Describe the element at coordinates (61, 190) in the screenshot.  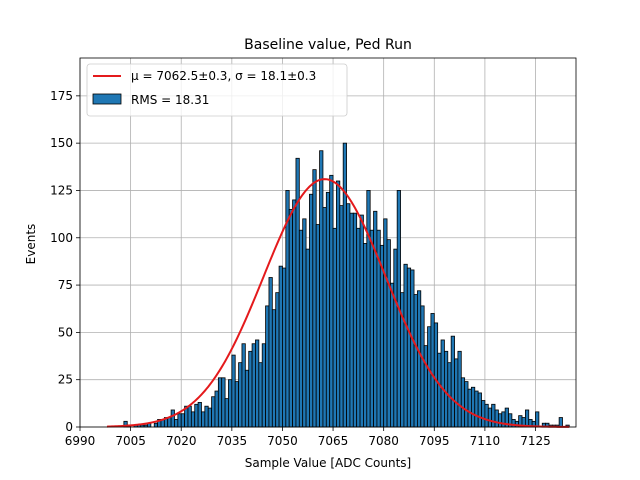
I see `y-tick-label: 125` at that location.